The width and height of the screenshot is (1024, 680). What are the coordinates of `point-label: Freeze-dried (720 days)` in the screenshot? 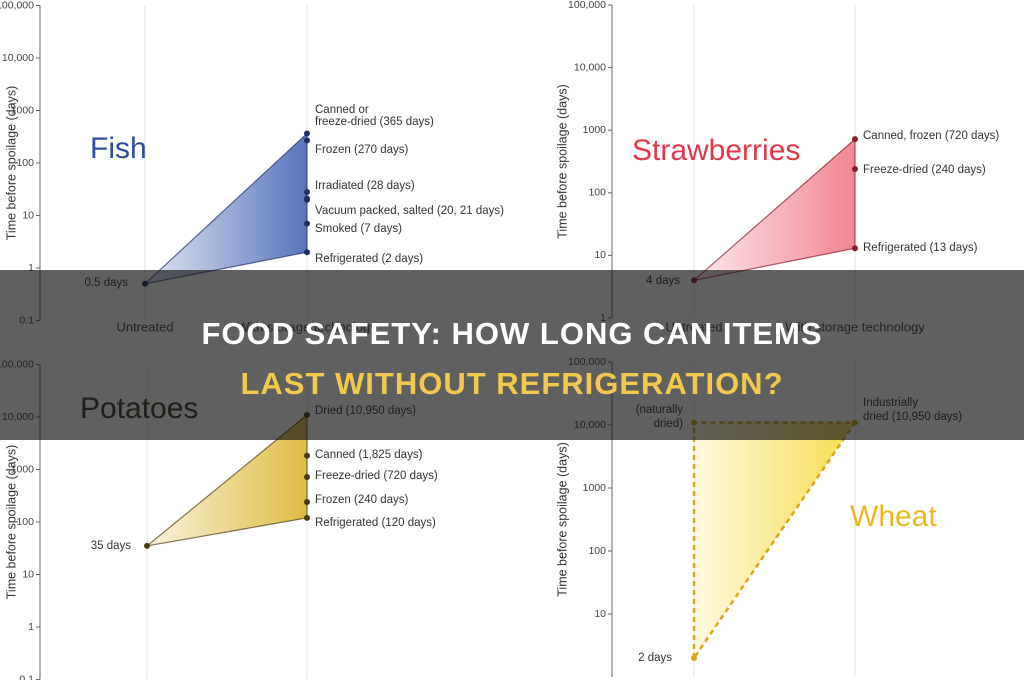 It's located at (376, 476).